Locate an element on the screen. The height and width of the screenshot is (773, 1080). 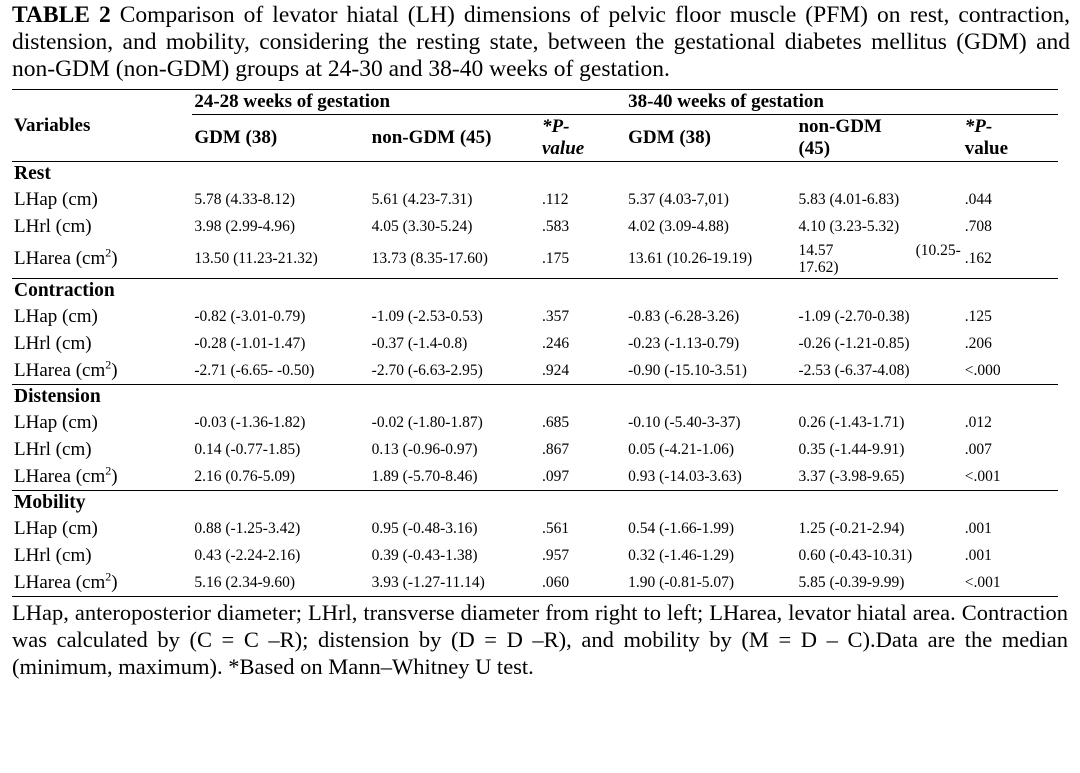
nongdm-1-cell: 0.39 (-0.43-1.38) is located at coordinates (424, 555).